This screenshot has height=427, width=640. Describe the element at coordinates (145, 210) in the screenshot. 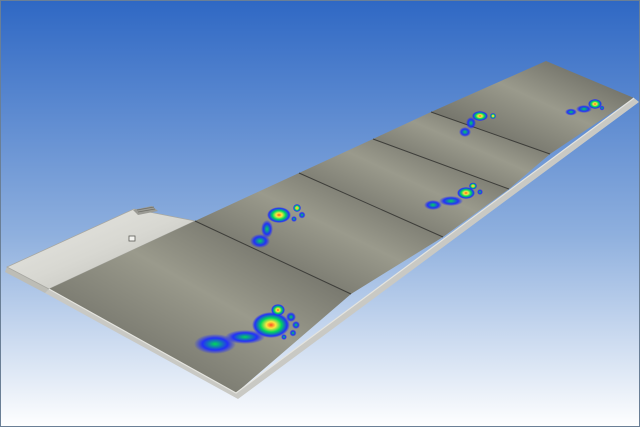

I see `vent-grille-icon` at that location.